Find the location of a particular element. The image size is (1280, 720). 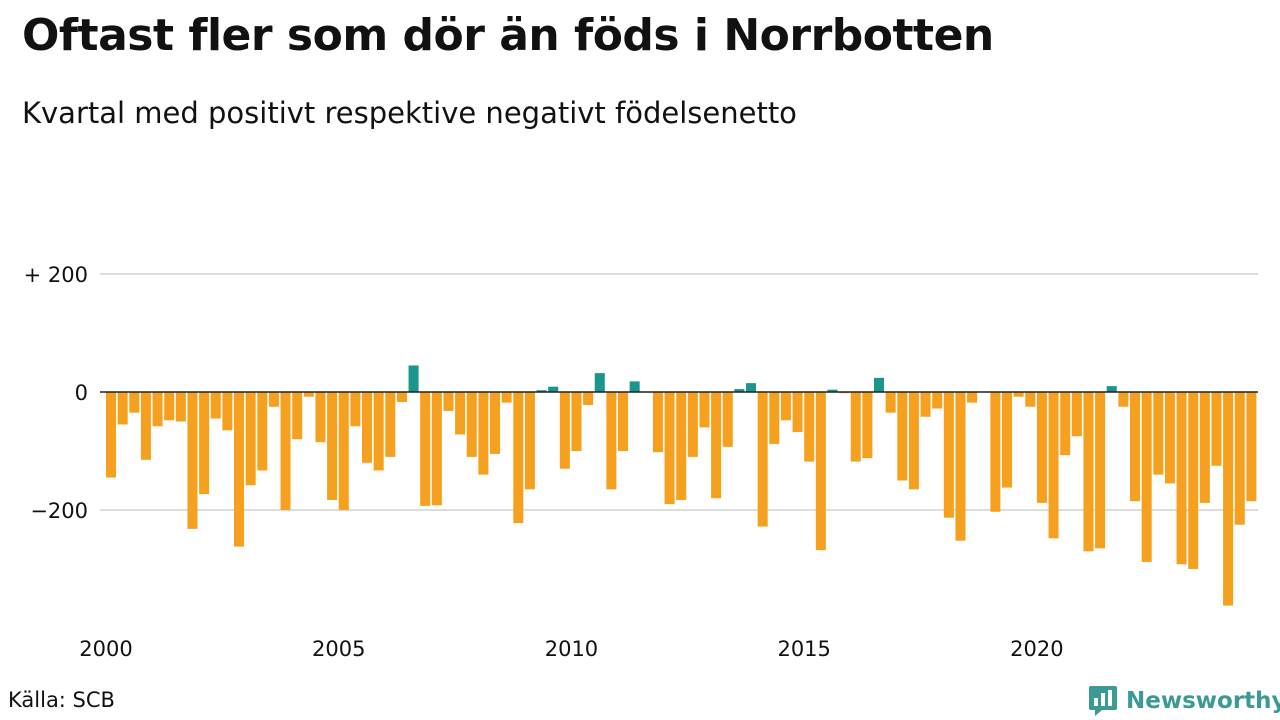

y-tick-label: 0 is located at coordinates (81, 393).